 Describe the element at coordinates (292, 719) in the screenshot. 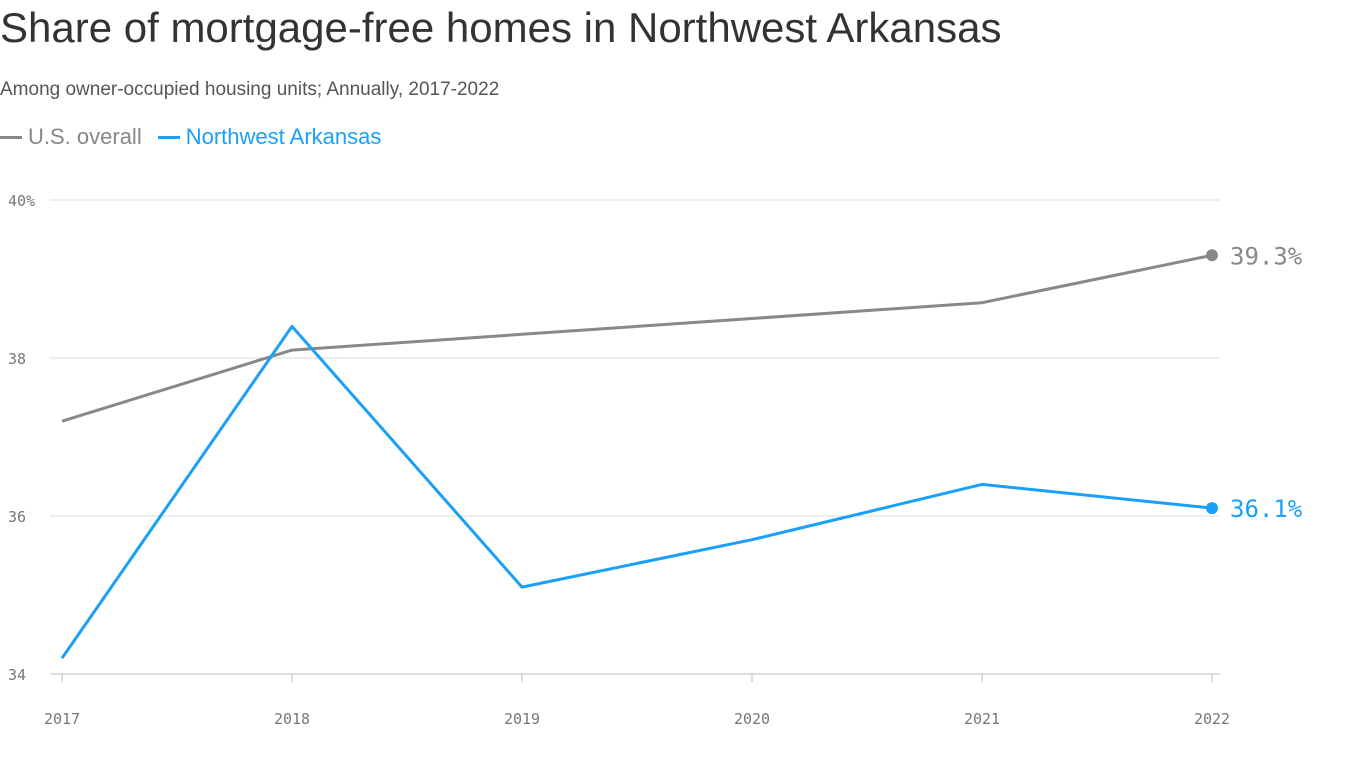

I see `x-tick-label: 2018` at that location.